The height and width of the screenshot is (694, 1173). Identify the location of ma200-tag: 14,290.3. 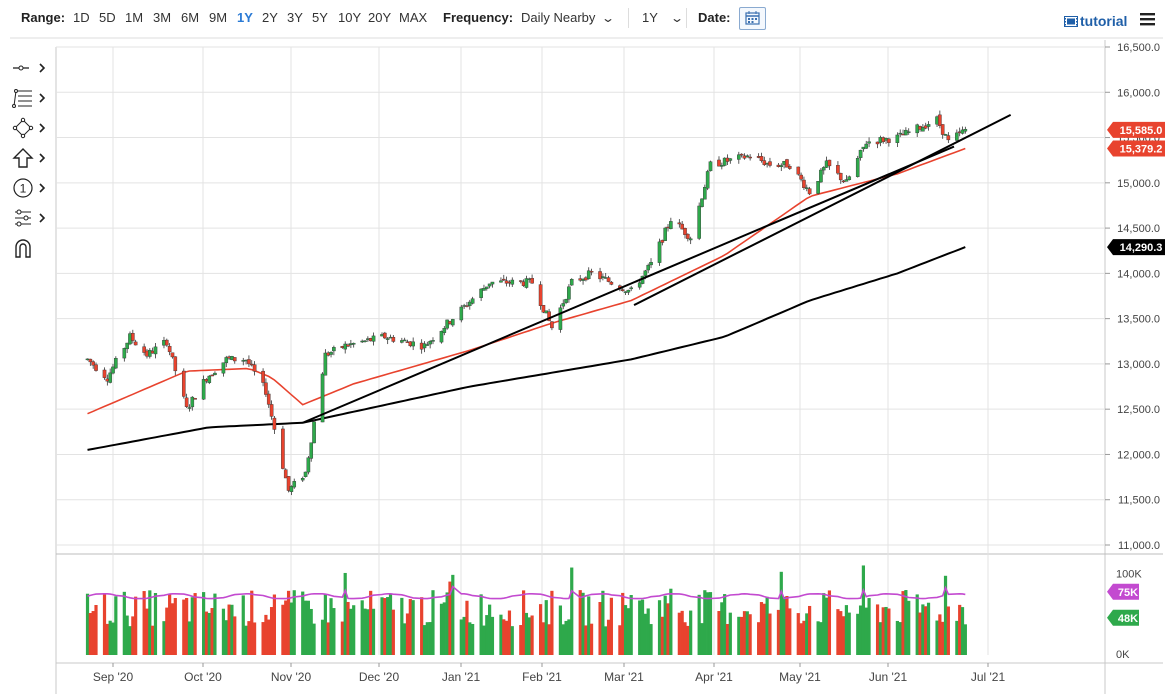
(1136, 247).